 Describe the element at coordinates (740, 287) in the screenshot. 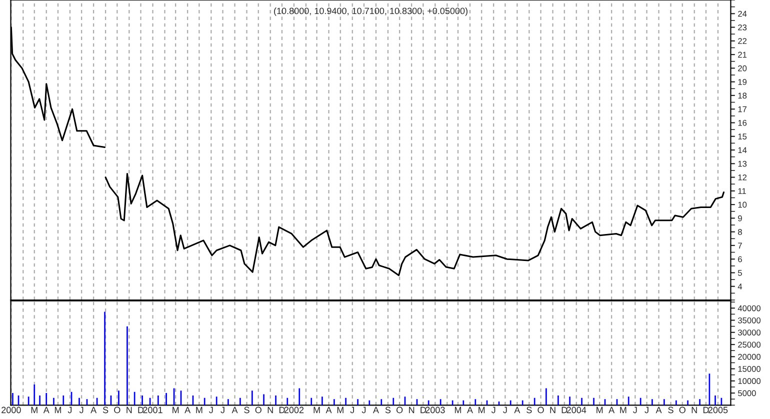

I see `y-tick-label: 4` at that location.